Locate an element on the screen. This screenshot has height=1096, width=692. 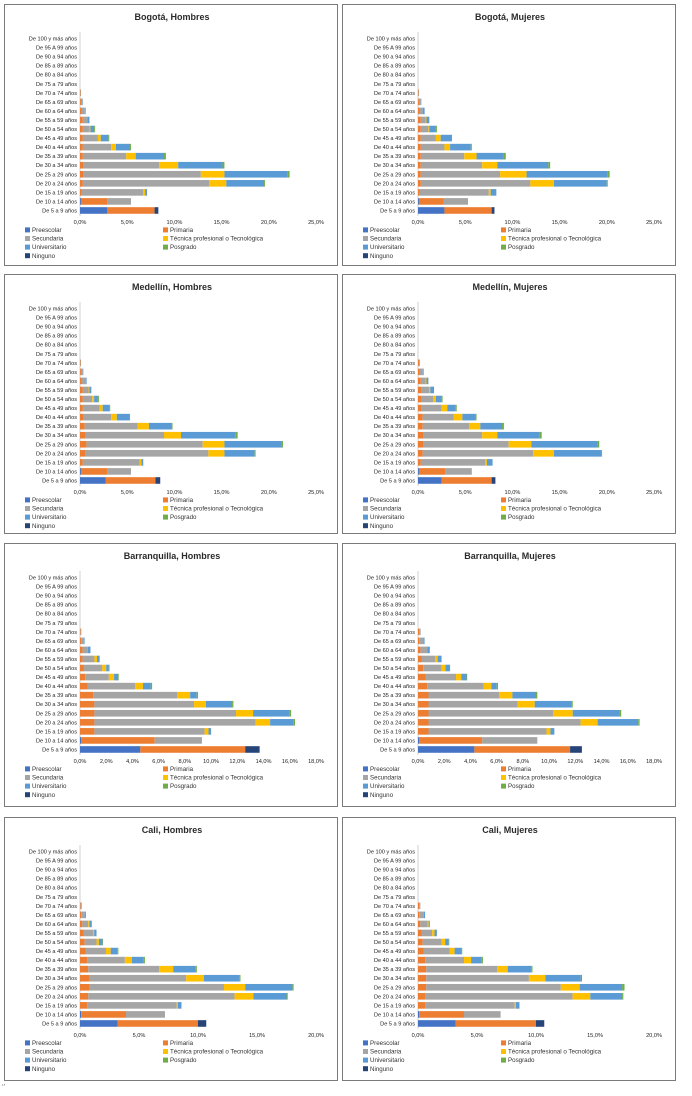
x-tick-label: 25,0% is located at coordinates (654, 493).